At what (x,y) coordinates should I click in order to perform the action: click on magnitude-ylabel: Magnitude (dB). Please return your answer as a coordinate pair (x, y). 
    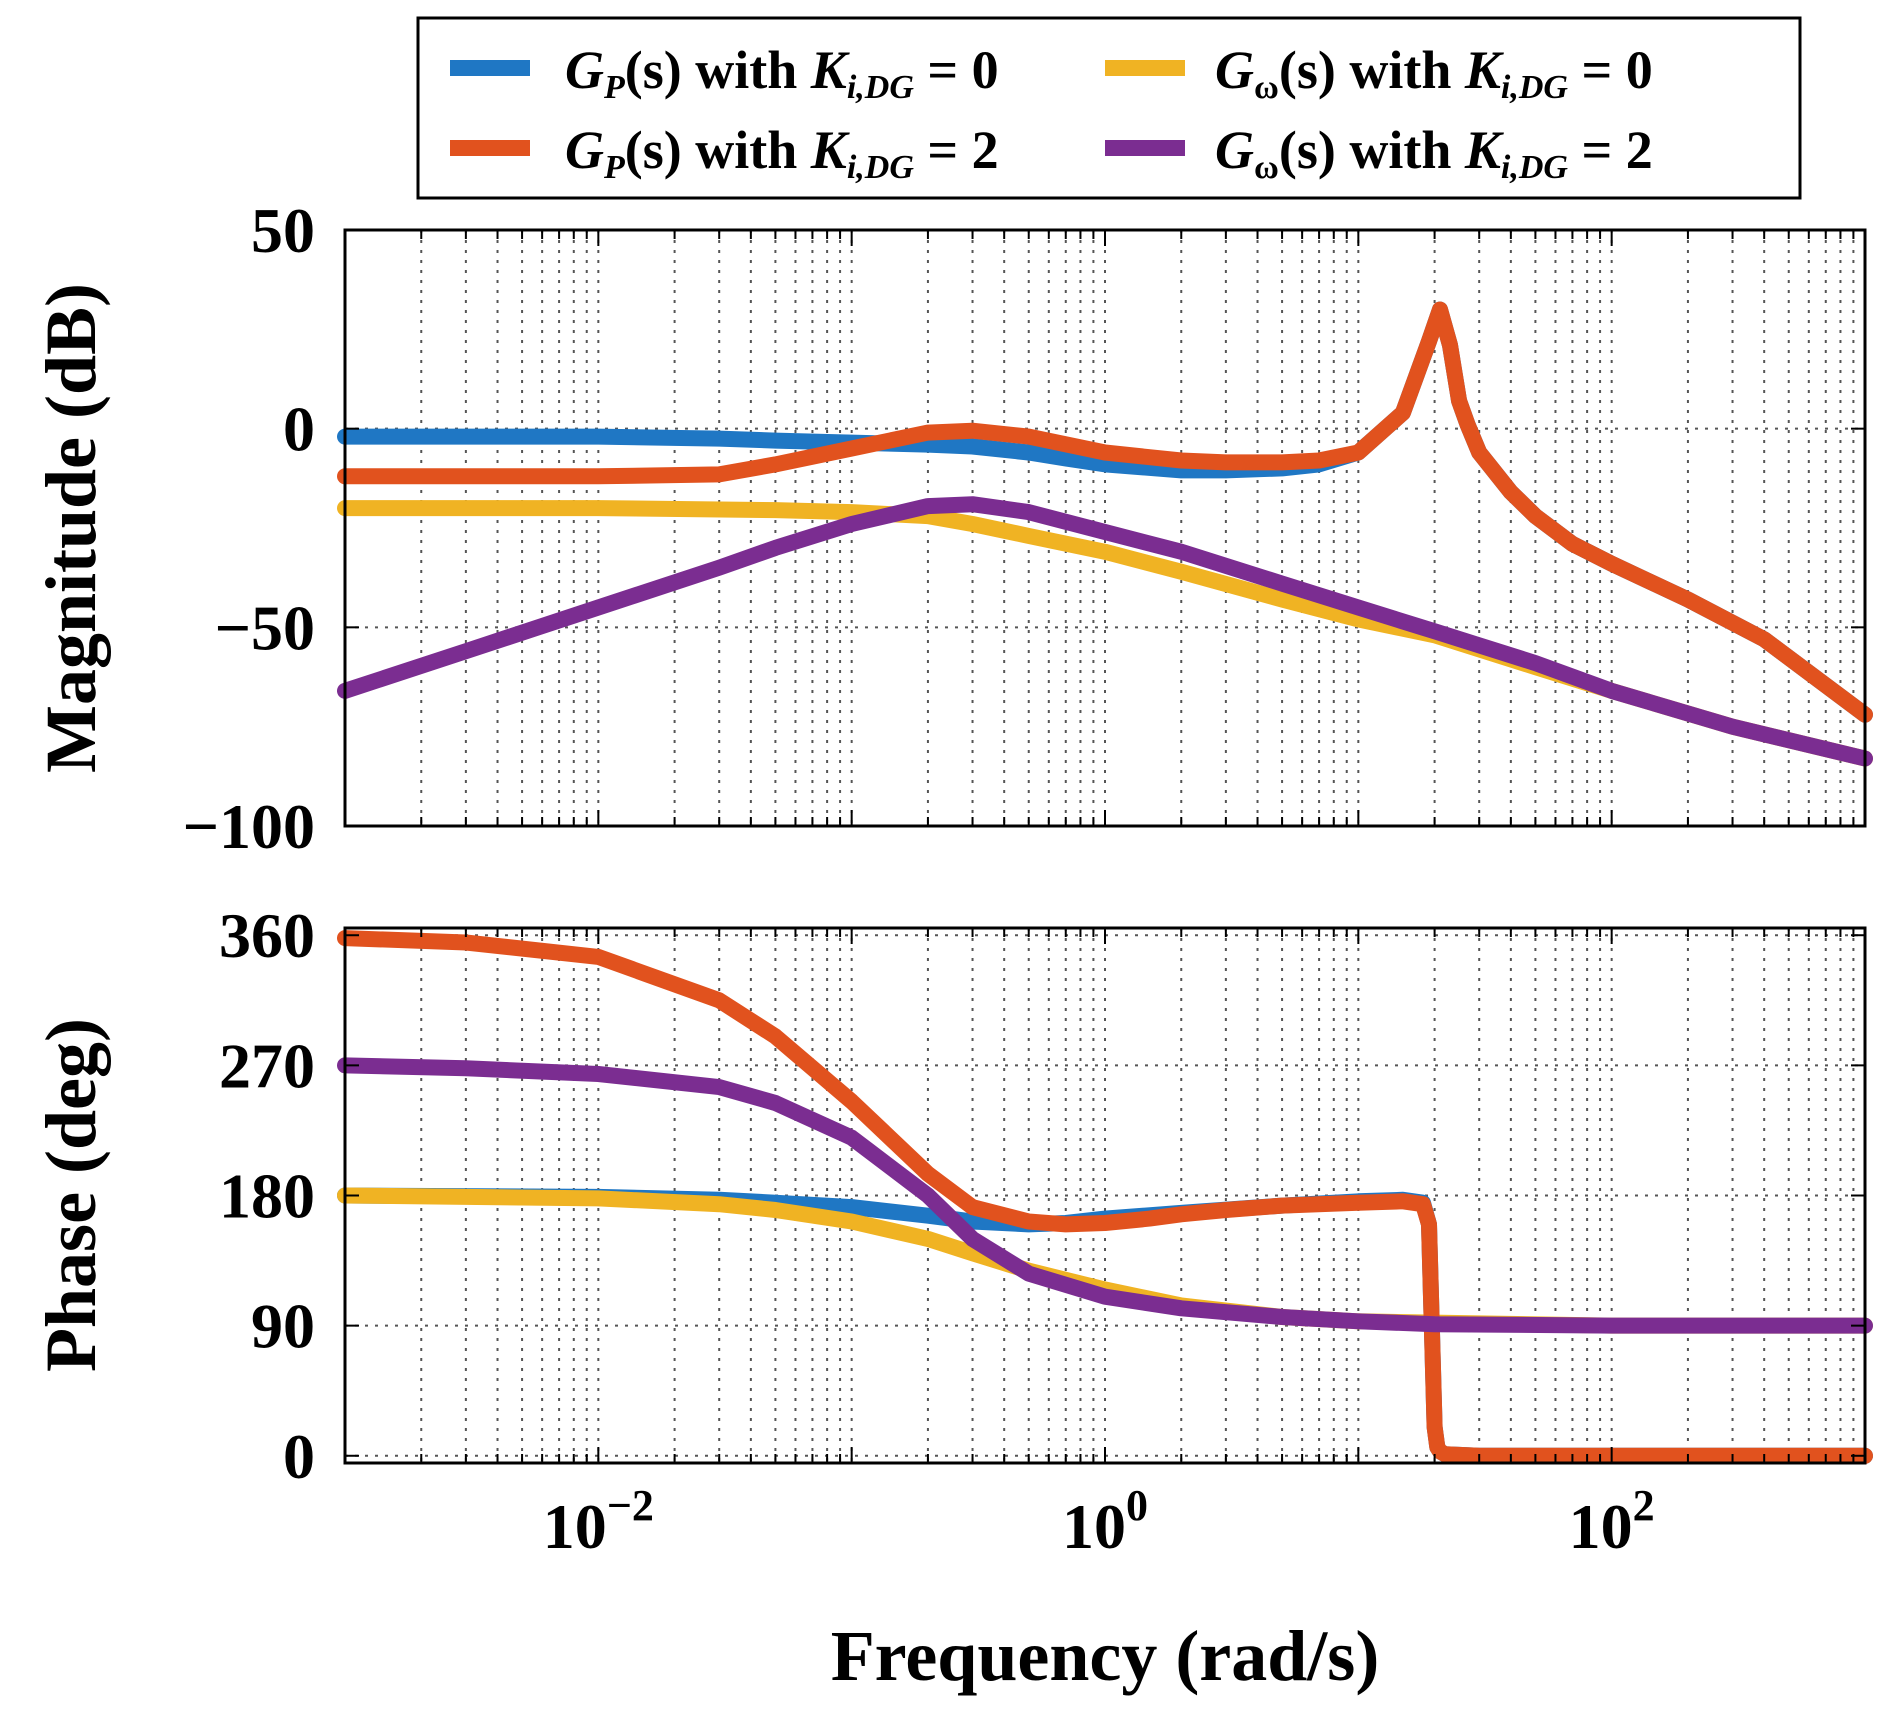
    Looking at the image, I should click on (71, 528).